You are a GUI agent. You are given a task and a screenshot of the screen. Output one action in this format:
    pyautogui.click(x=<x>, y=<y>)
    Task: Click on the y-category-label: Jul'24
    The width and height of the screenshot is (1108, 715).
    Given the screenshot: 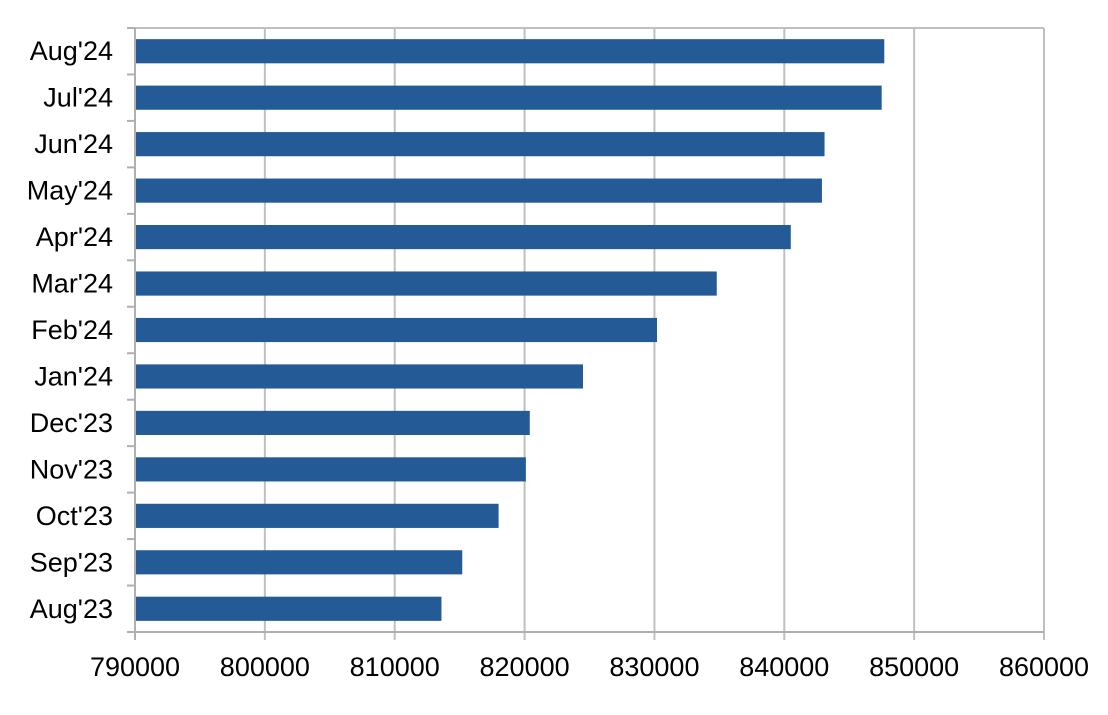 What is the action you would take?
    pyautogui.click(x=78, y=98)
    